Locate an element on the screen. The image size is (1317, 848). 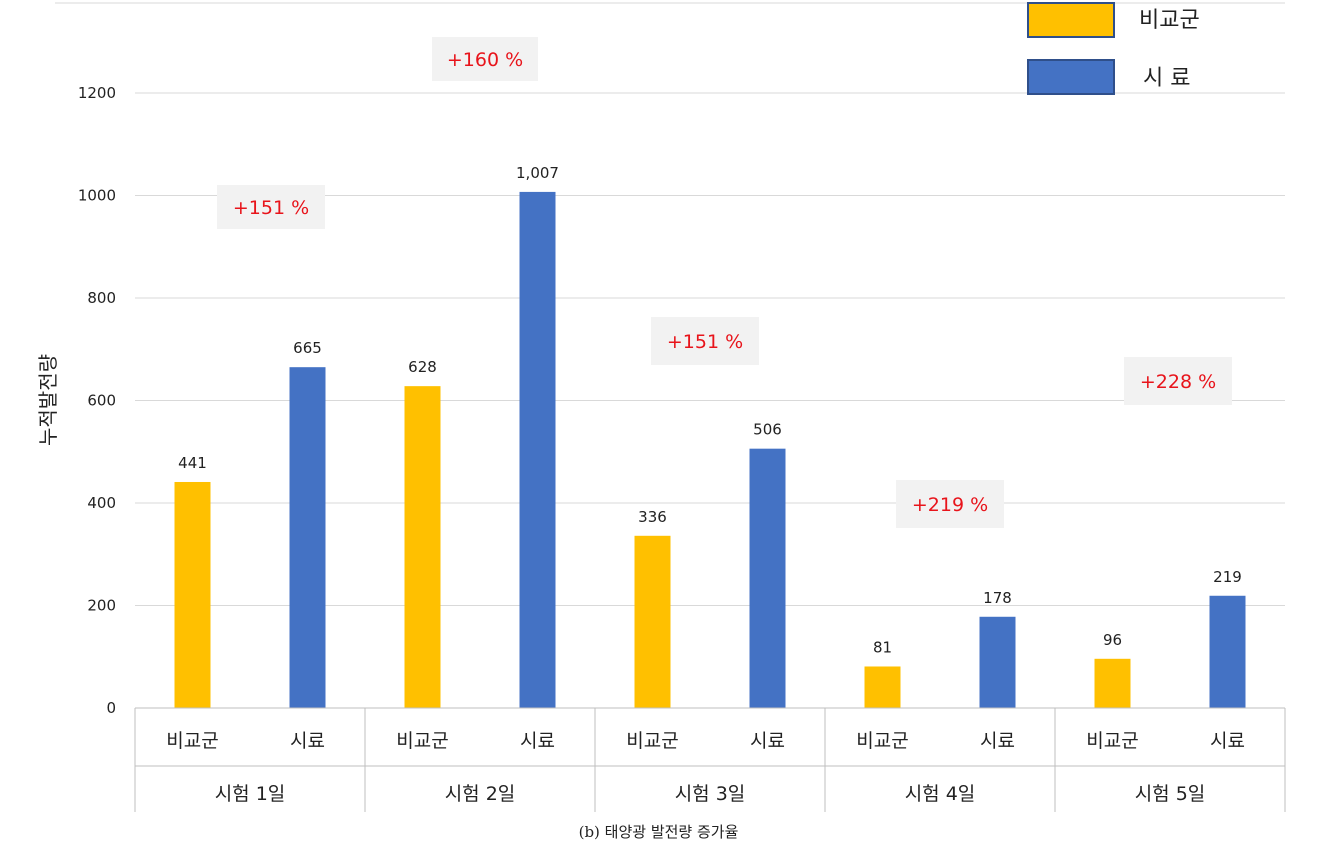
y-axis: 0 200 400 600 800 1000 1200 is located at coordinates (97, 400).